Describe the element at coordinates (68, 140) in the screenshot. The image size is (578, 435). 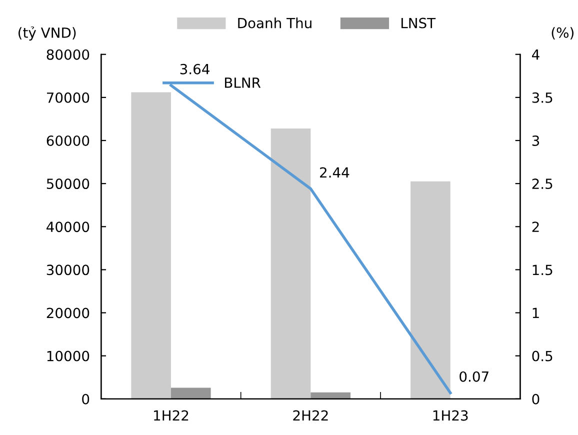
I see `y-tick-label: 60000` at that location.